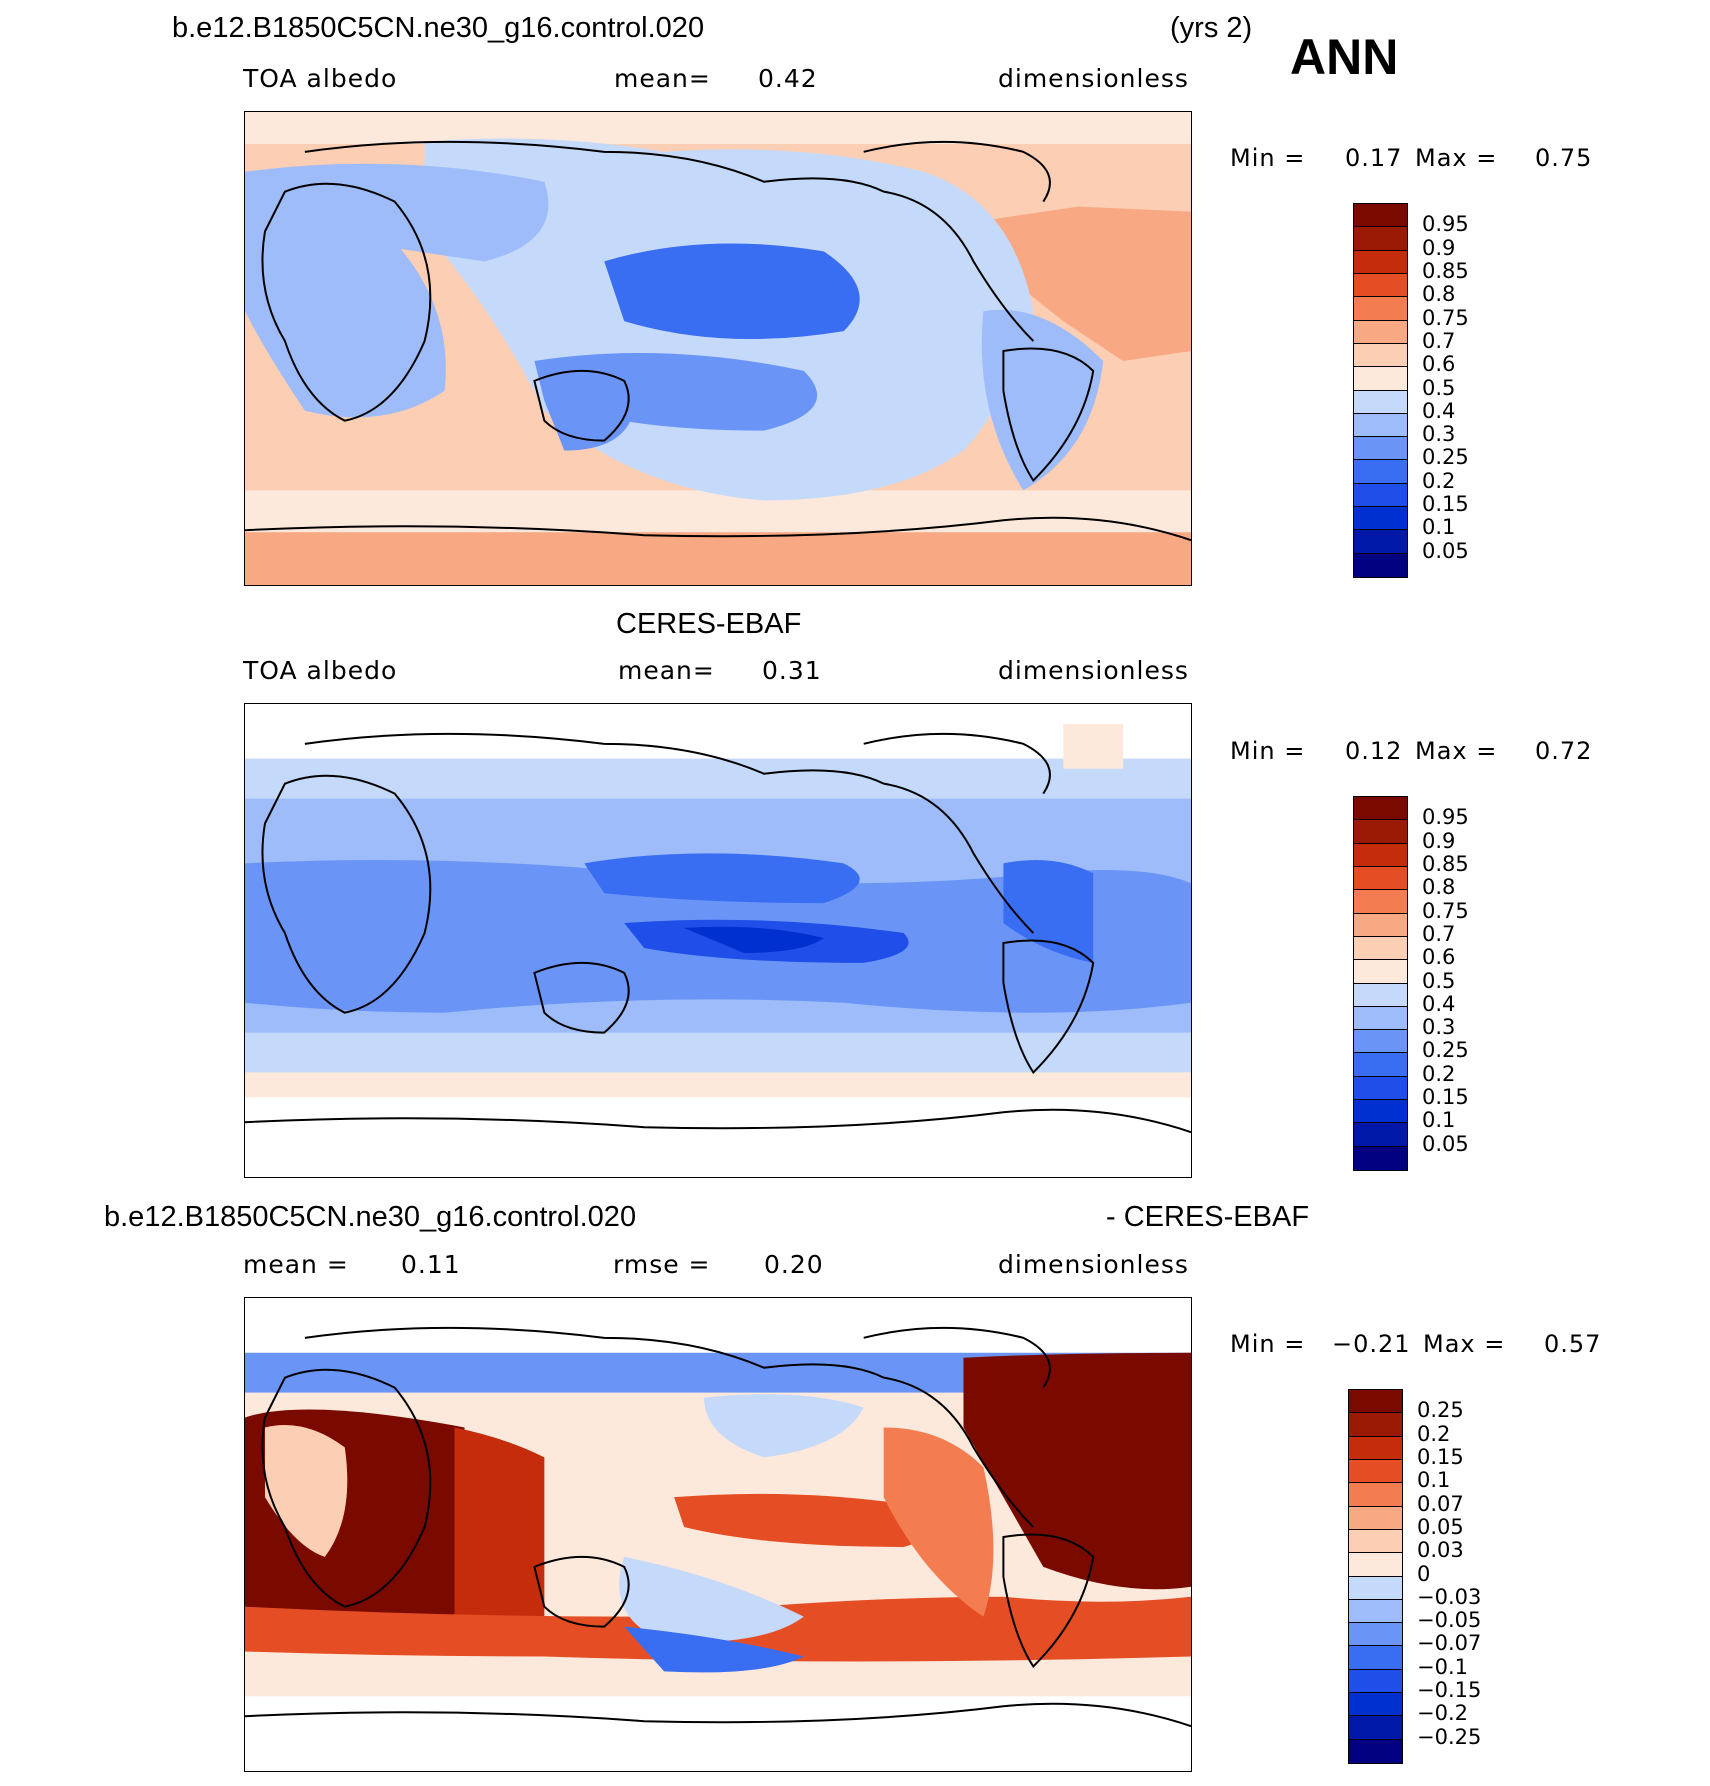 Image resolution: width=1710 pixels, height=1786 pixels. Describe the element at coordinates (1374, 751) in the screenshot. I see `panel2-min-value: 0.12` at that location.